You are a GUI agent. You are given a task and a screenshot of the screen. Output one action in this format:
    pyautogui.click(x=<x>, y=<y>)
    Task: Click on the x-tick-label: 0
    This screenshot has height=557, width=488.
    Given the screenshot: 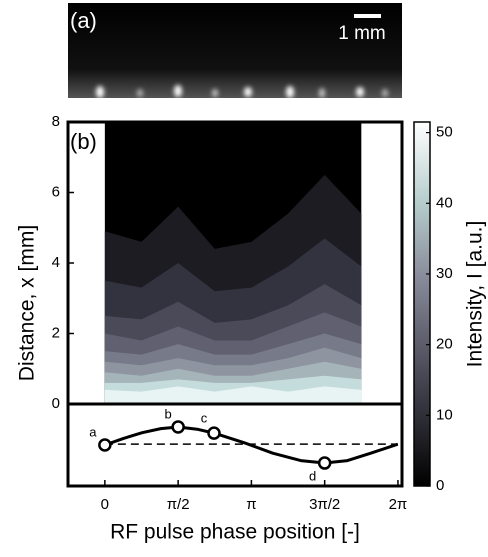 What is the action you would take?
    pyautogui.click(x=105, y=504)
    